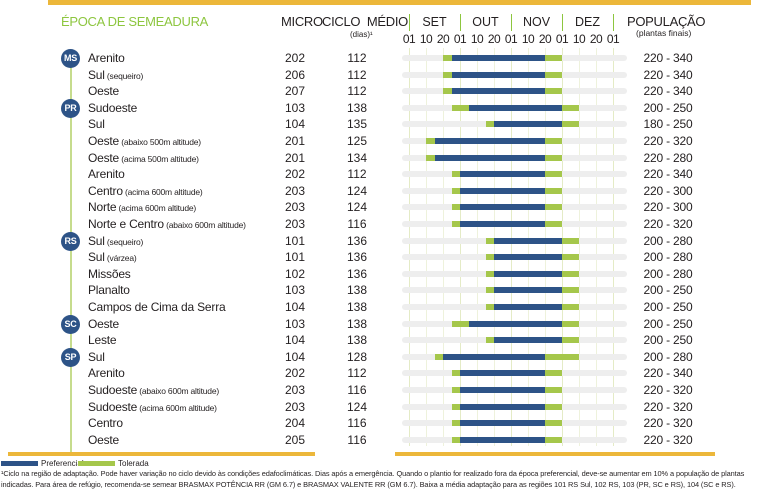 The image size is (759, 490). I want to click on region-label: Centro, so click(105, 423).